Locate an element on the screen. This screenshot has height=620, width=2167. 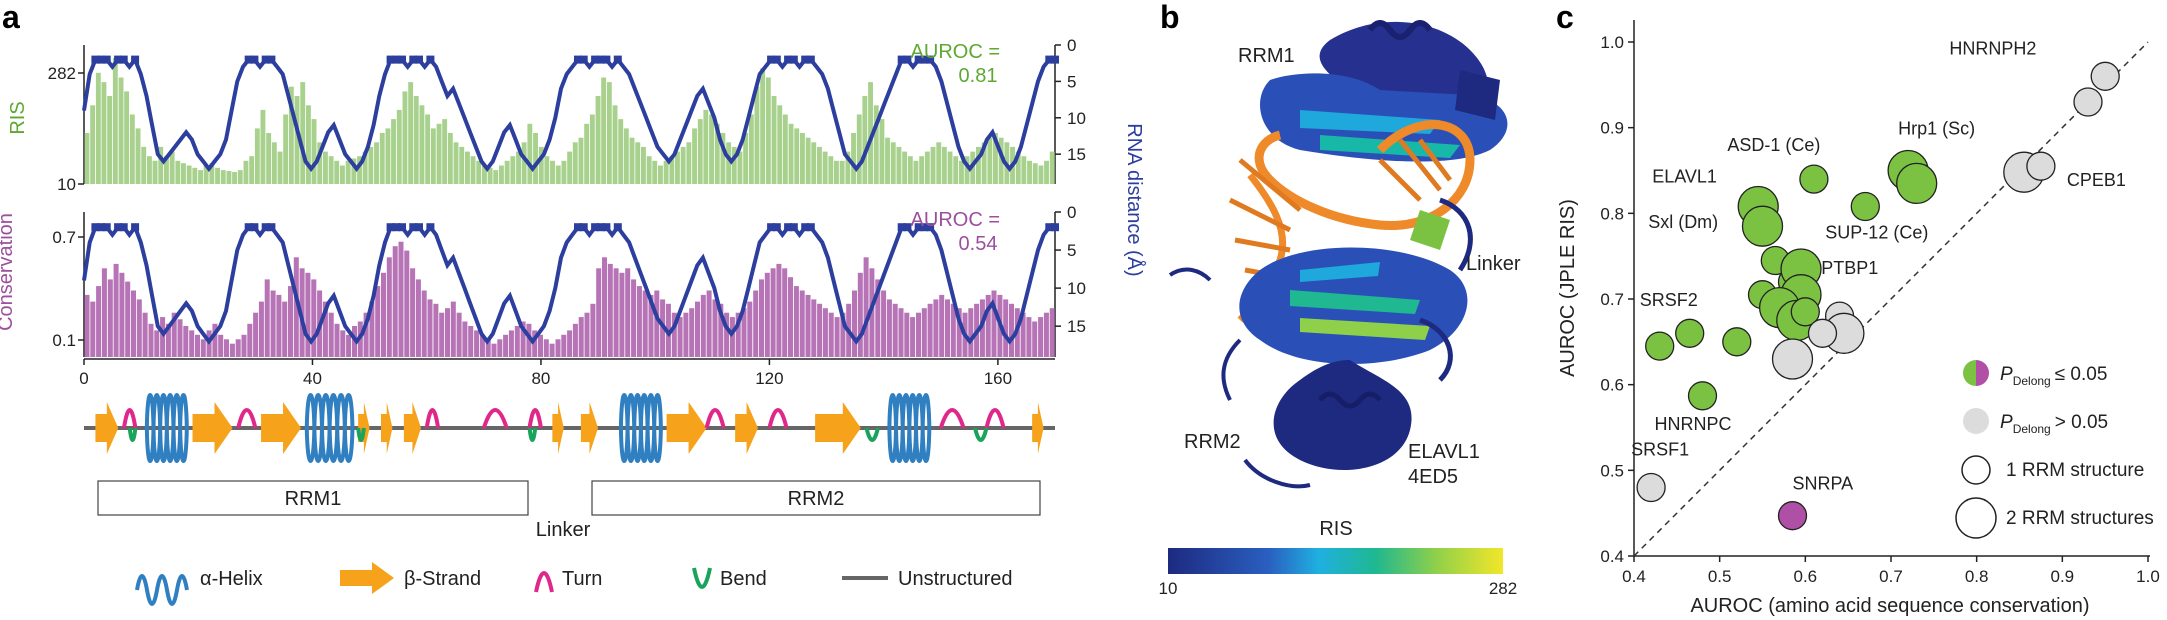
cons-tick-0.1: 0.1 is located at coordinates (64, 340).